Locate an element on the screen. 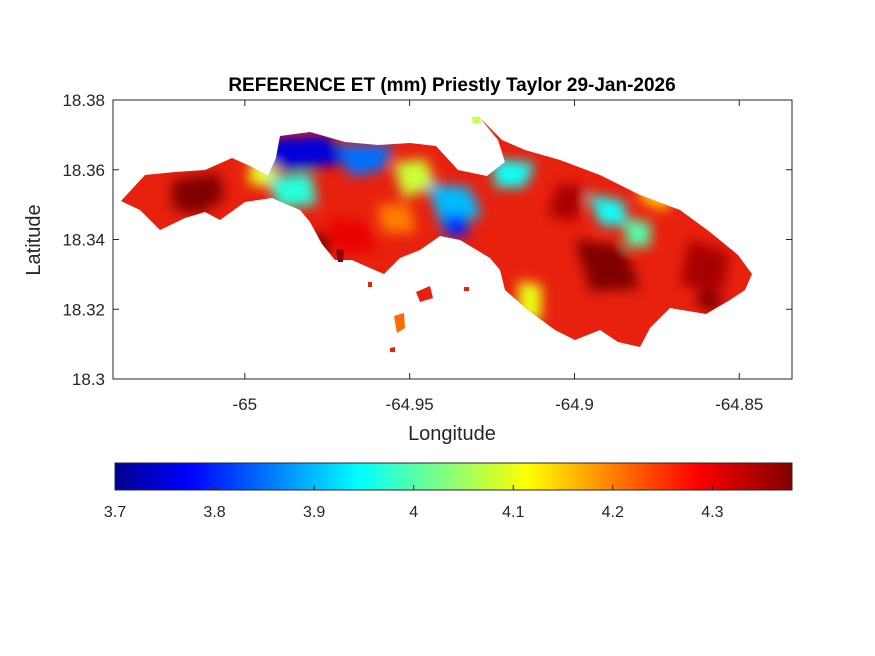  x-tick-label: -65 is located at coordinates (245, 404).